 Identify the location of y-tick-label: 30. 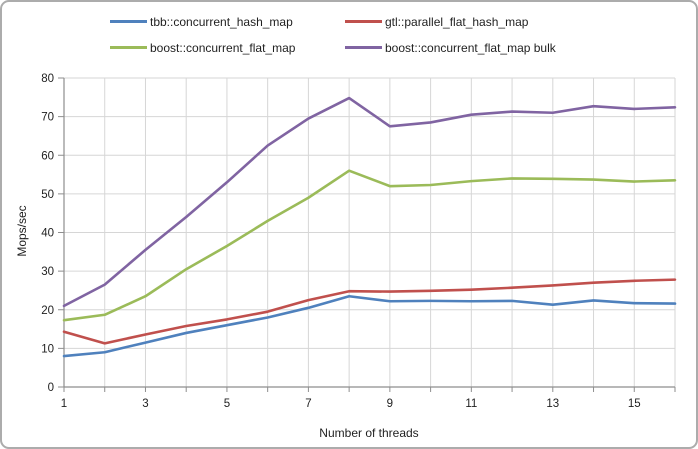
(47, 272).